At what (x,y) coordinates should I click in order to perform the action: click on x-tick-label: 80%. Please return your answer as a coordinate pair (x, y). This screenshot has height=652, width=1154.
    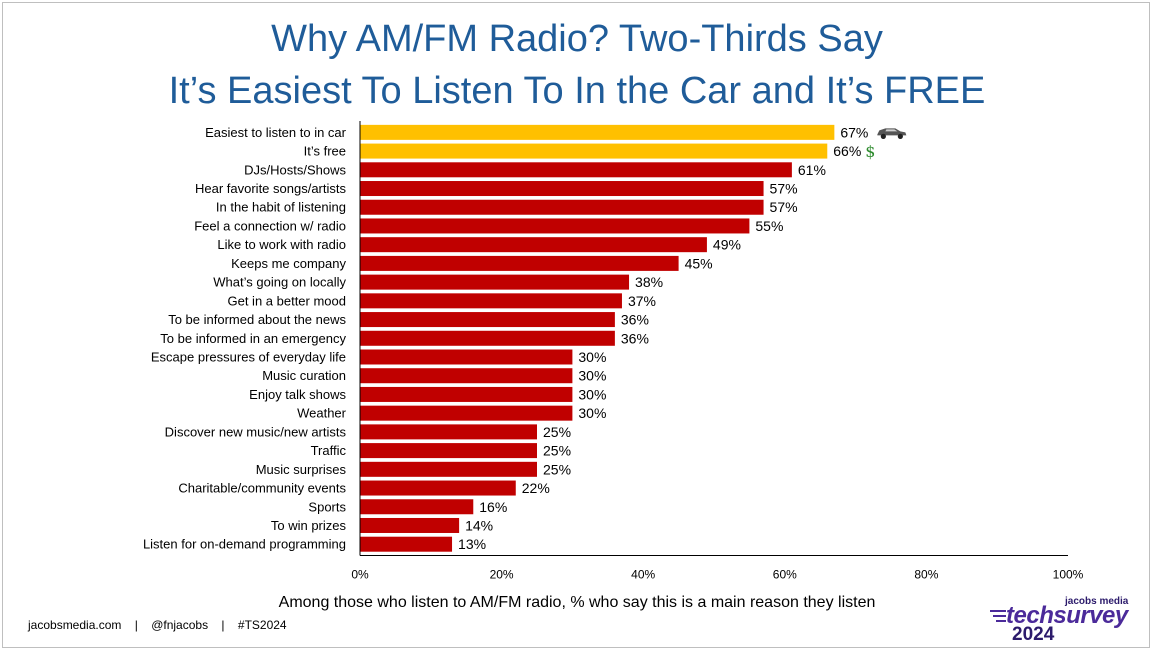
    Looking at the image, I should click on (926, 575).